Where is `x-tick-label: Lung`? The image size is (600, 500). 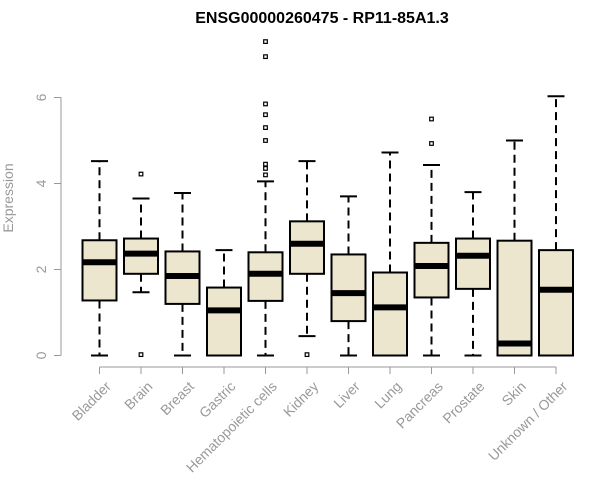 x-tick-label: Lung is located at coordinates (387, 394).